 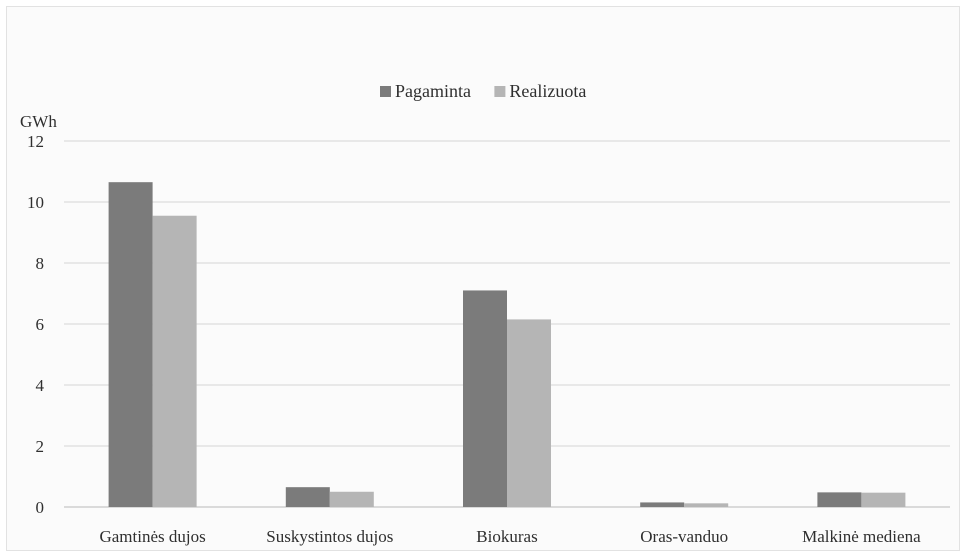 I want to click on legend-swatch-realizuota, so click(x=500, y=91).